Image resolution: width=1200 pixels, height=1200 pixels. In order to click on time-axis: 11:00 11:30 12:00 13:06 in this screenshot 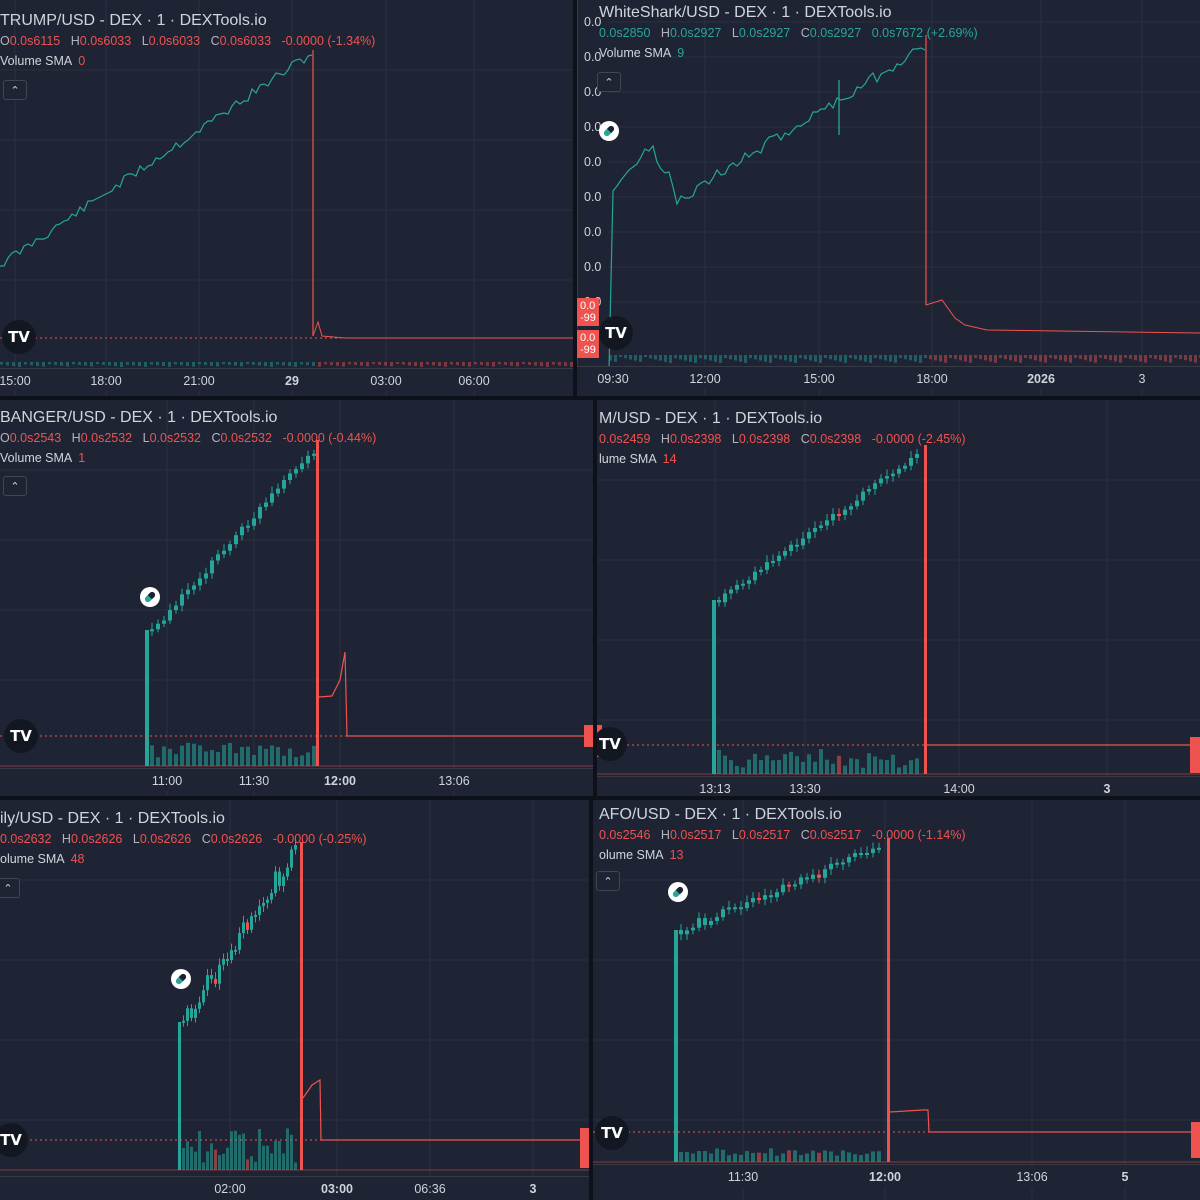, I will do `click(296, 779)`.